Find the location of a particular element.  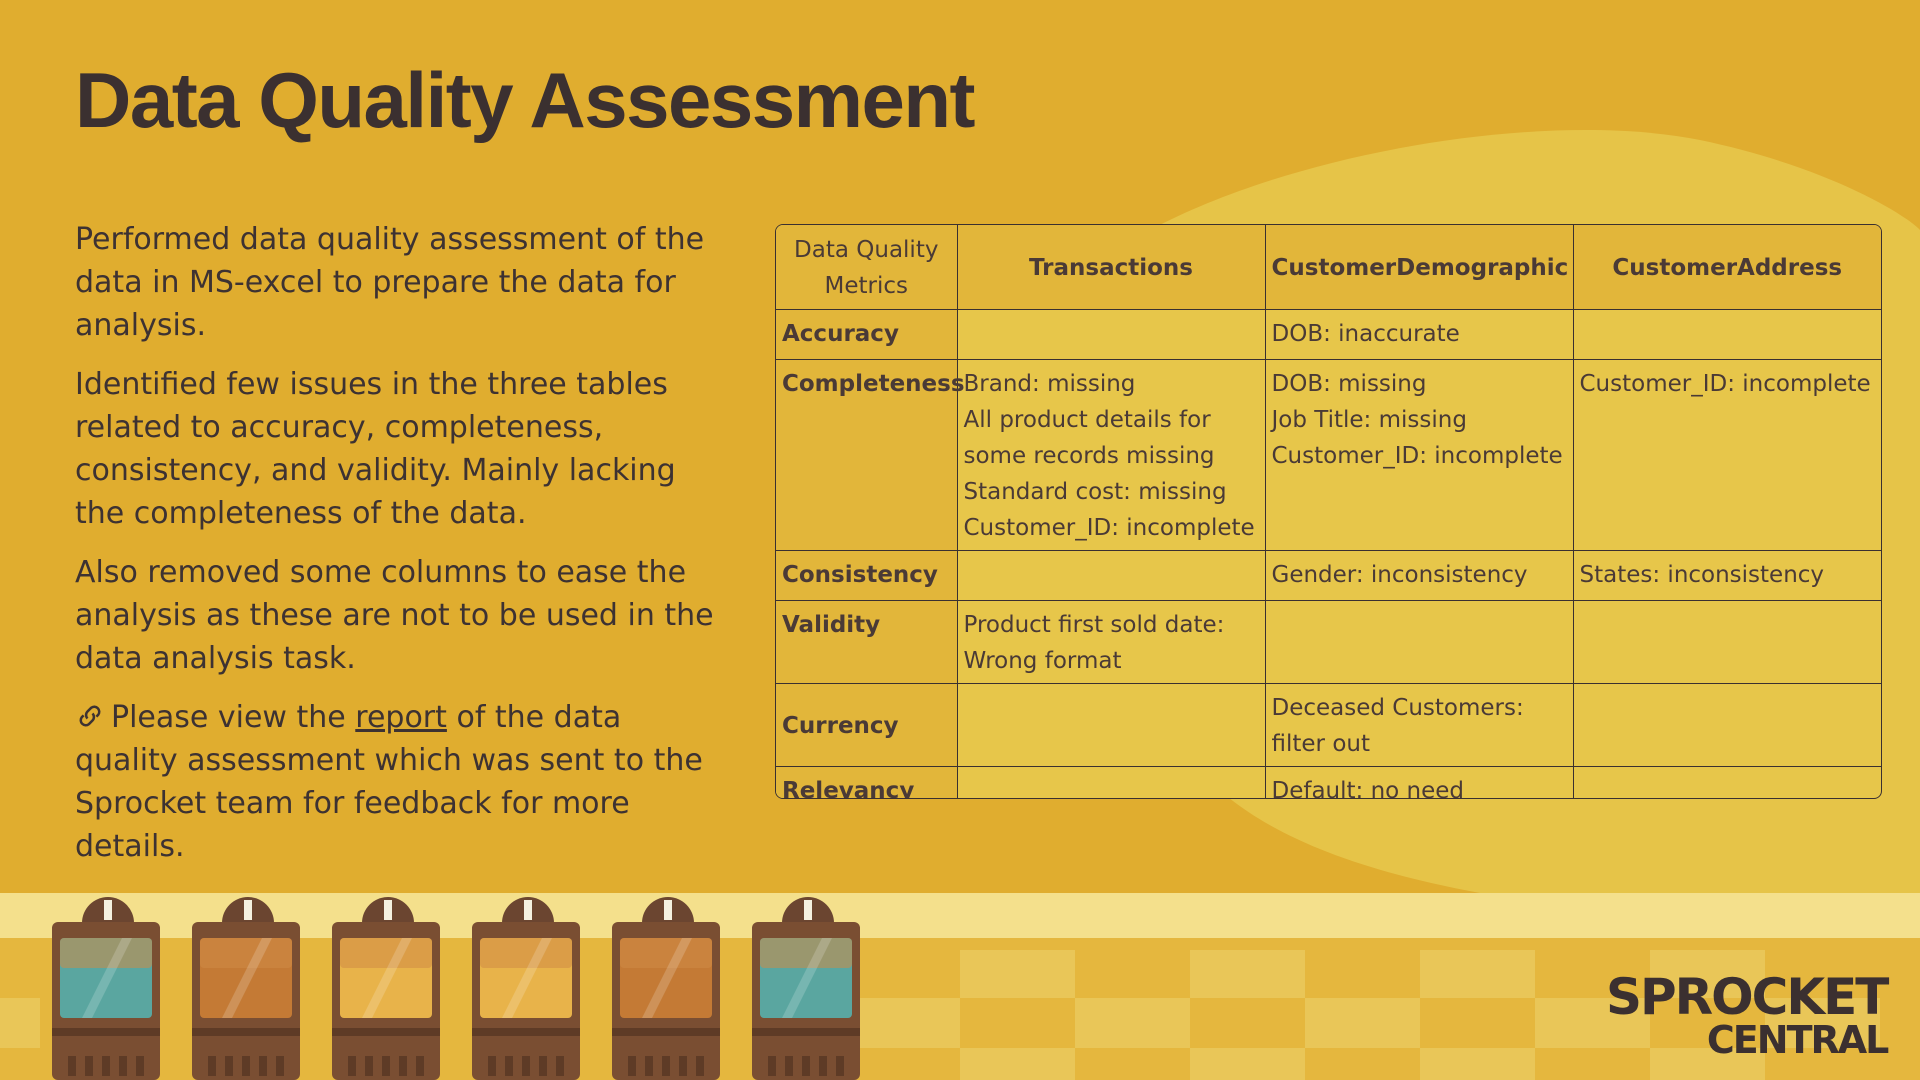

table-row: Accuracy DOB: inaccurate is located at coordinates (1328, 334).